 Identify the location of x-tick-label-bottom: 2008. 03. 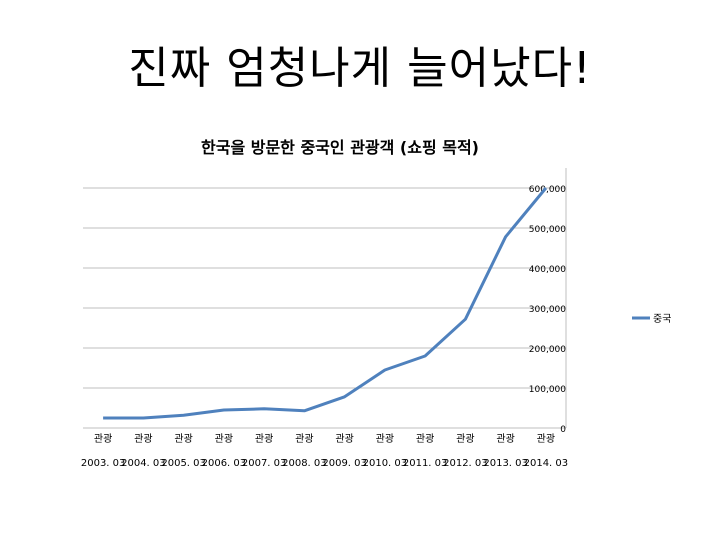
(304, 463).